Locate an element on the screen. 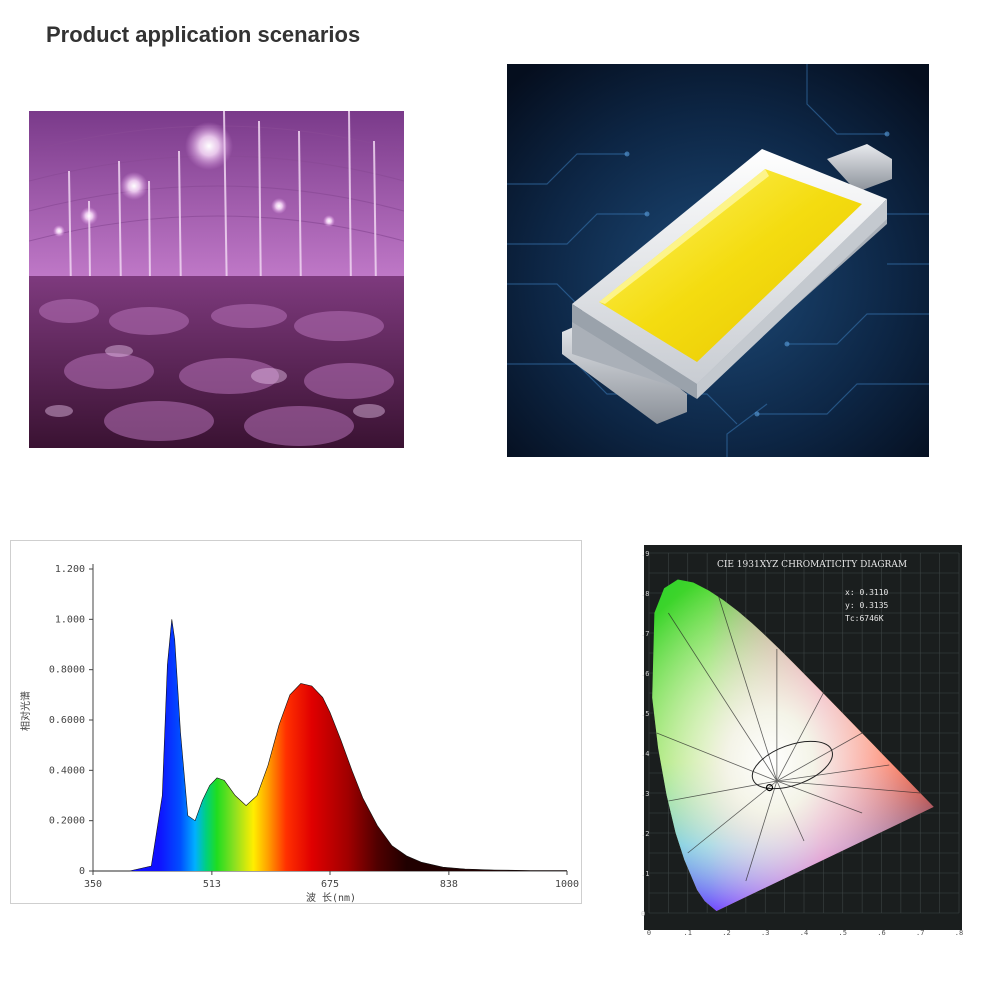  cie-x-tick-label: .5 is located at coordinates (843, 933).